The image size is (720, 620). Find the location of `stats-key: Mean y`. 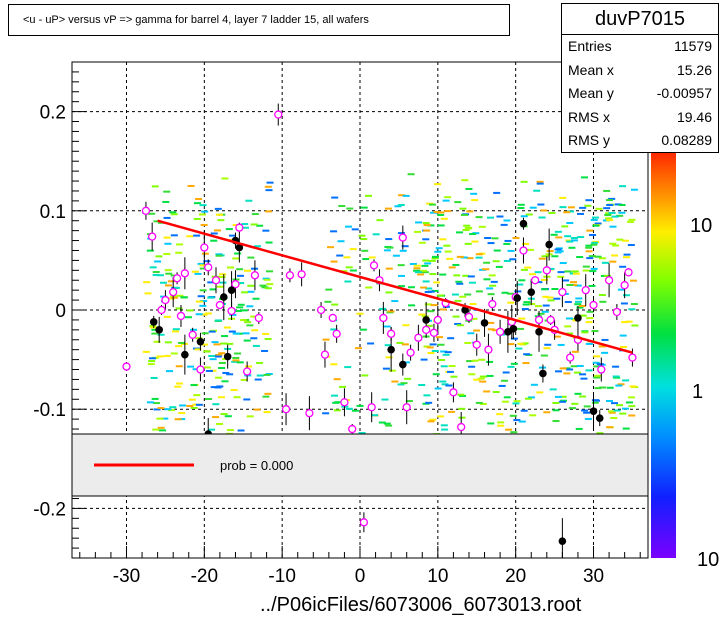

stats-key: Mean y is located at coordinates (591, 93).